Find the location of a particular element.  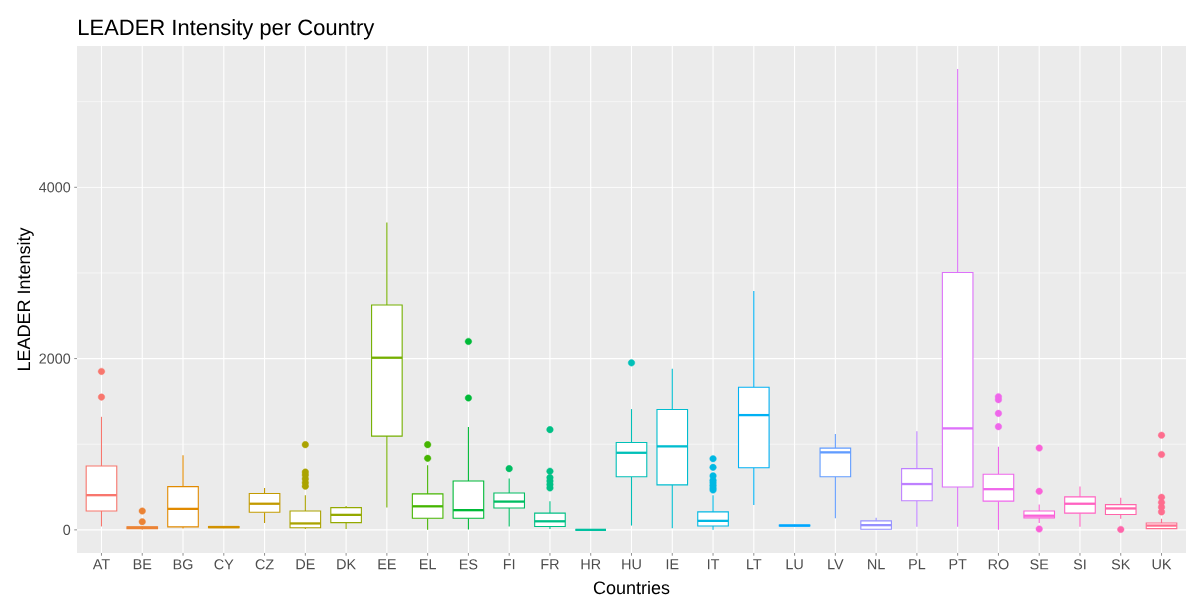

chart-title: LEADER Intensity per Country is located at coordinates (227, 29).